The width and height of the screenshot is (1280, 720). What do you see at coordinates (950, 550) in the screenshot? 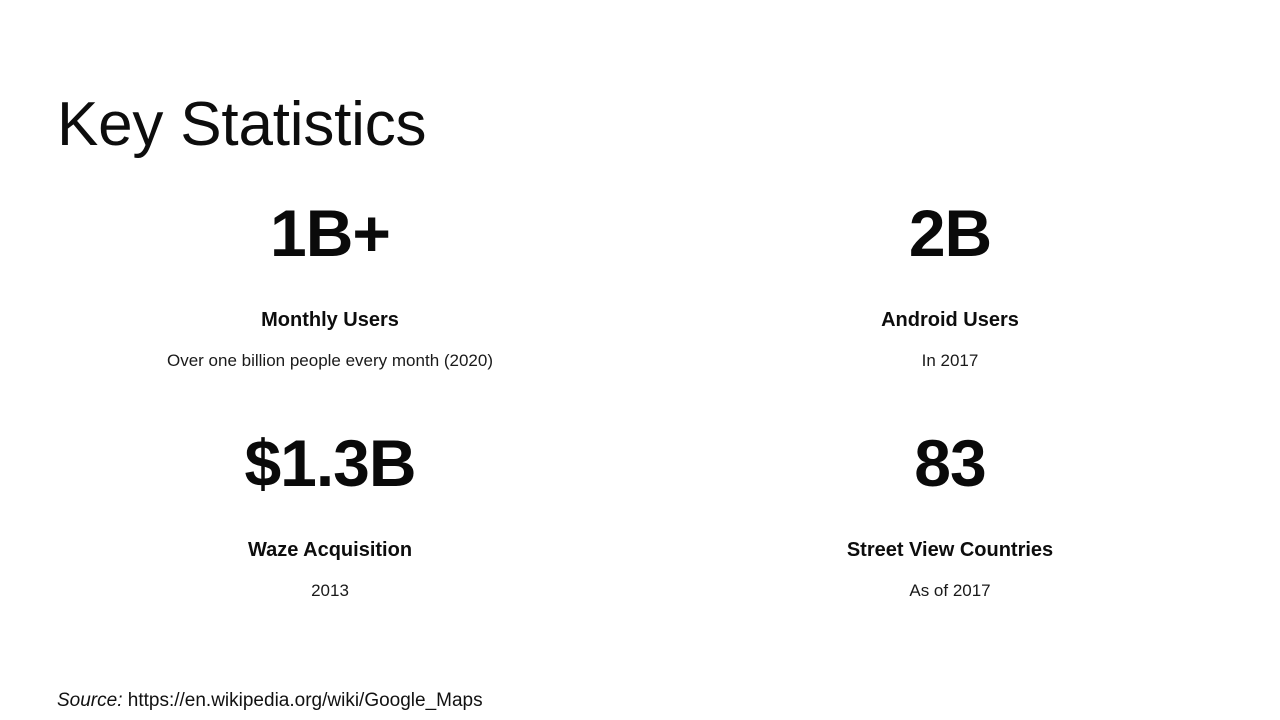
I see `stat-label: Street View Countries` at bounding box center [950, 550].